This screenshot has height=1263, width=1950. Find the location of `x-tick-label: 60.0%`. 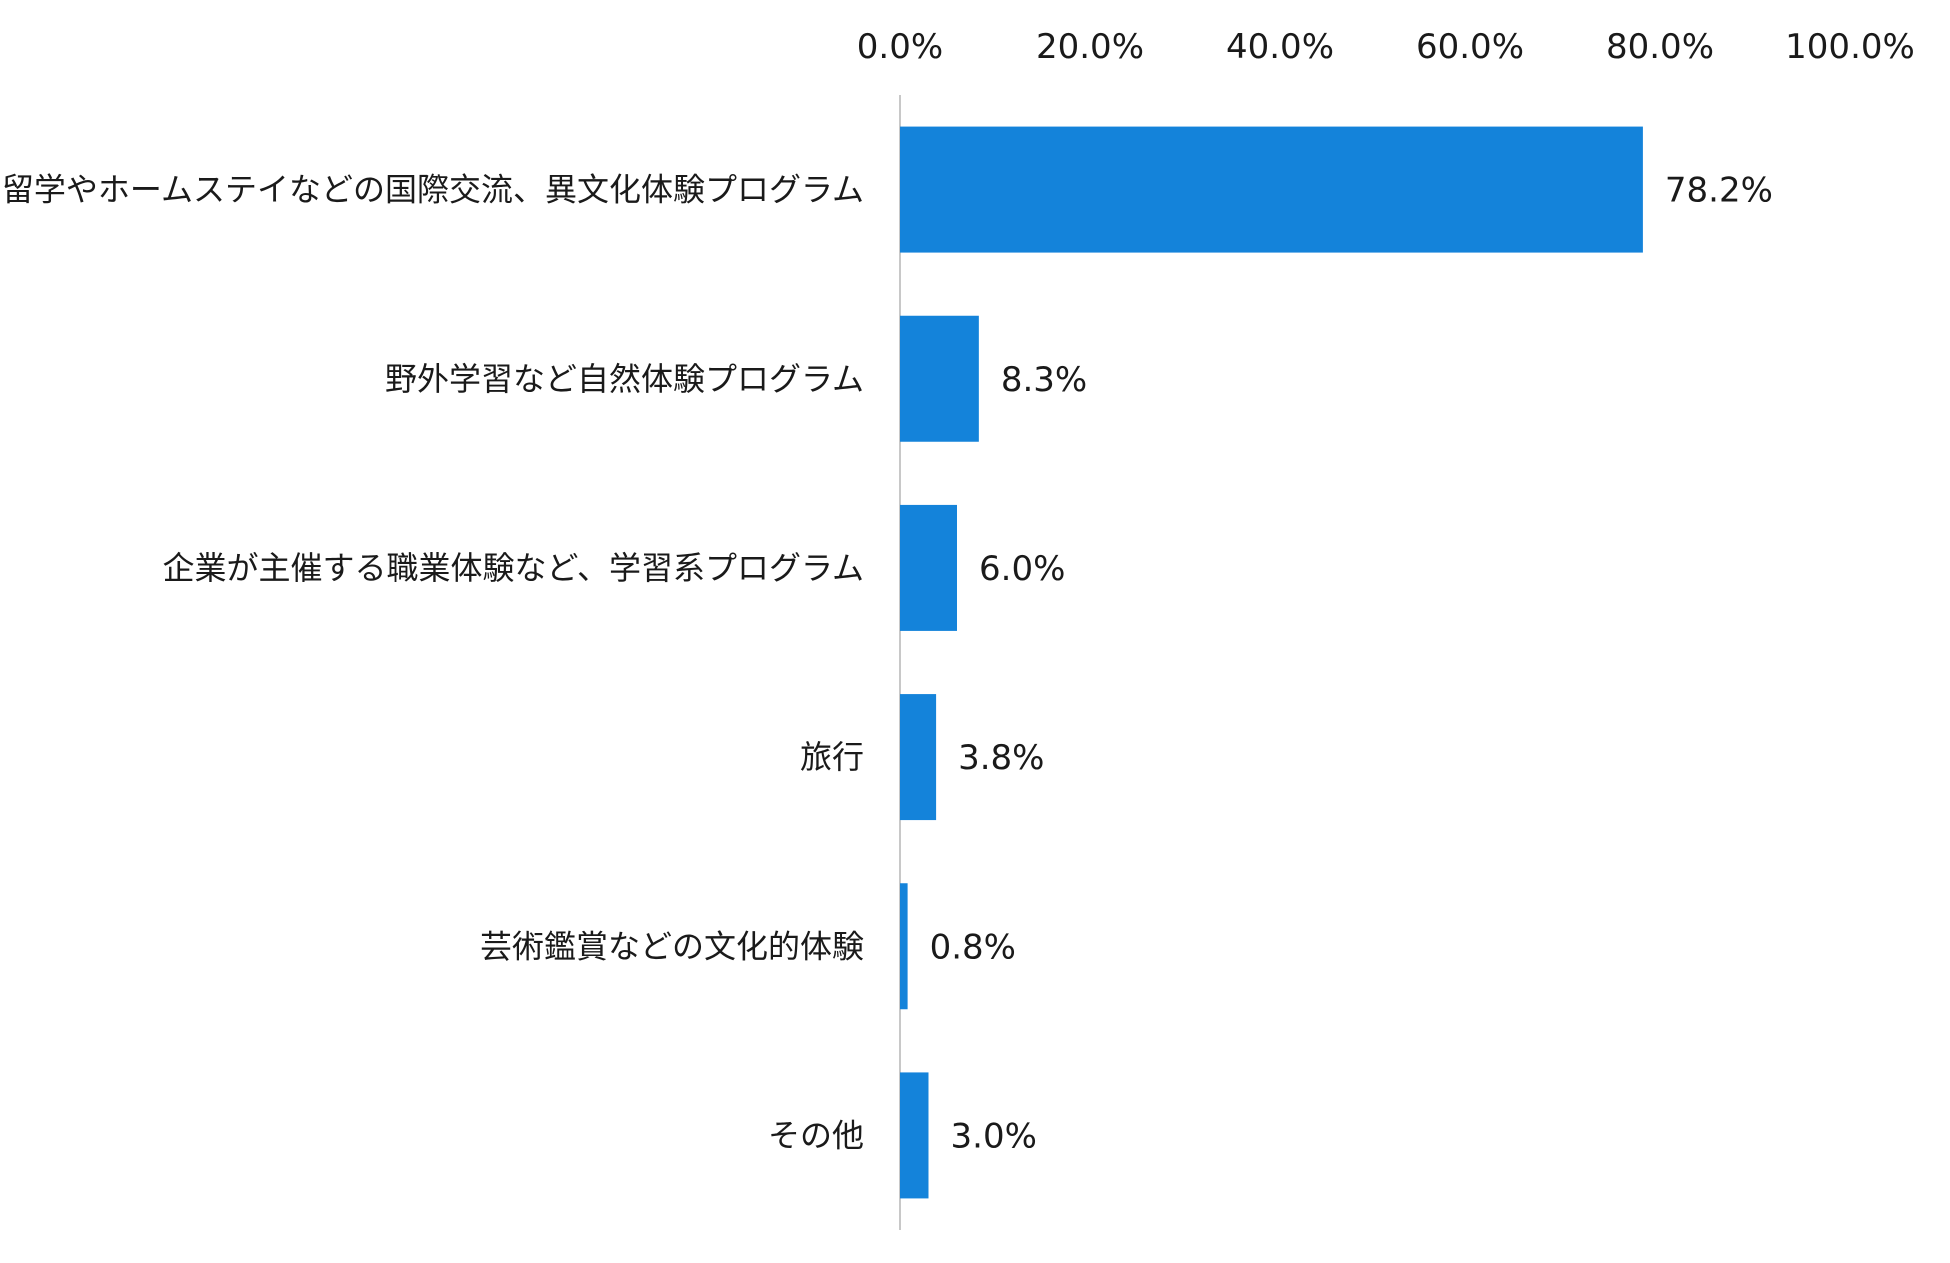

x-tick-label: 60.0% is located at coordinates (1470, 47).